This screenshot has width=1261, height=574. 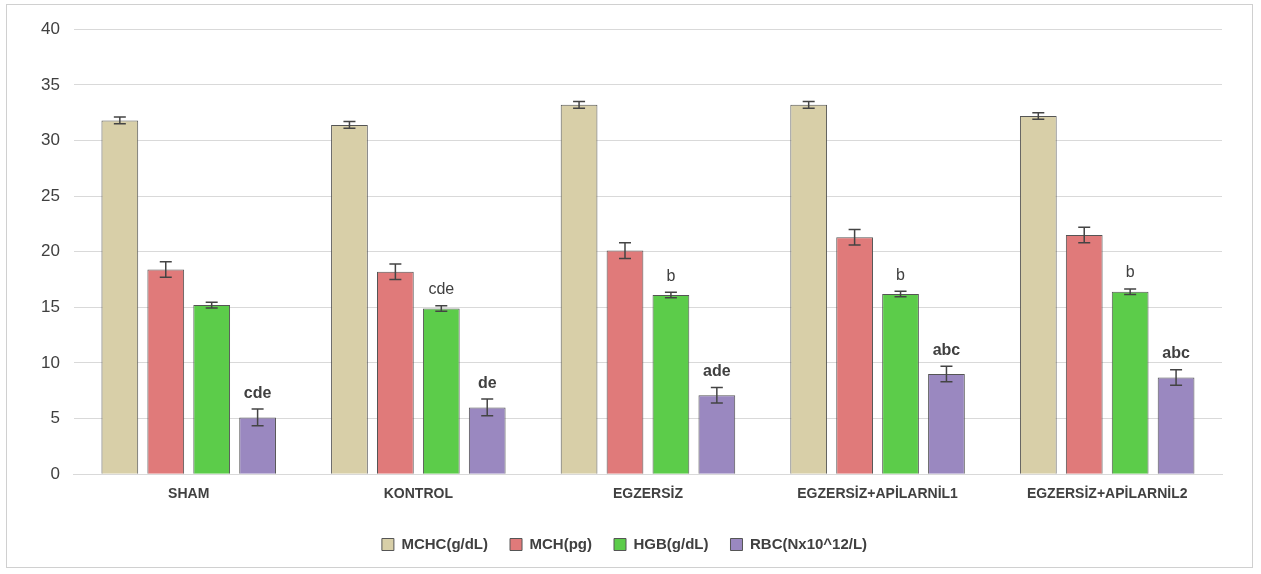 What do you see at coordinates (50, 307) in the screenshot?
I see `y-tick-label: 15` at bounding box center [50, 307].